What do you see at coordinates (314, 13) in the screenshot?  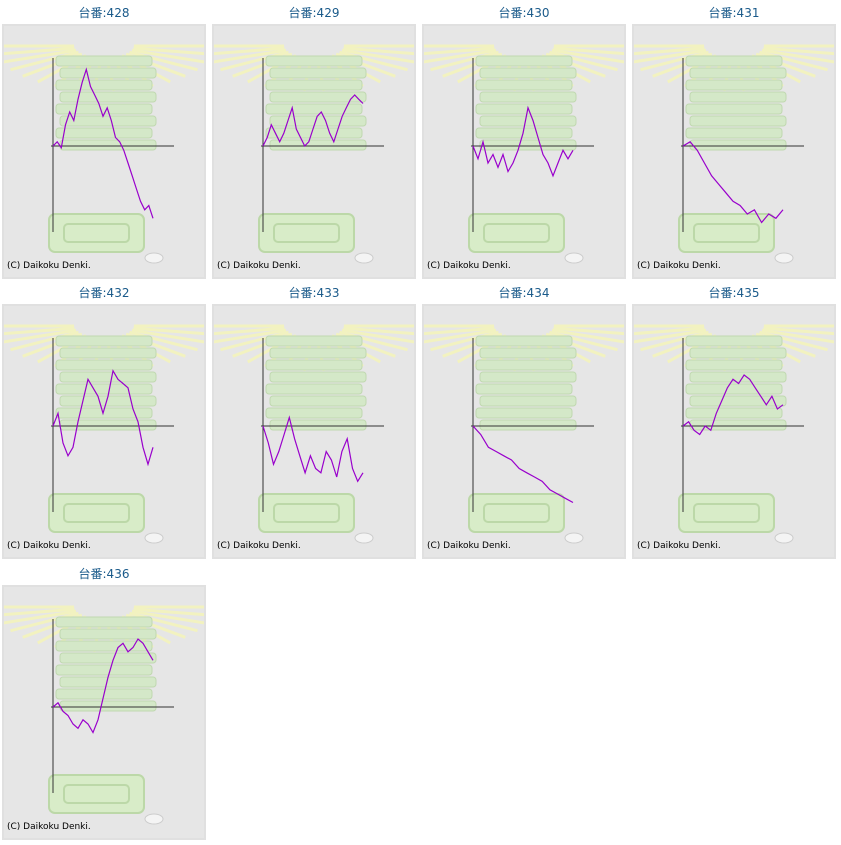 I see `machine-number-title: 台番:429` at bounding box center [314, 13].